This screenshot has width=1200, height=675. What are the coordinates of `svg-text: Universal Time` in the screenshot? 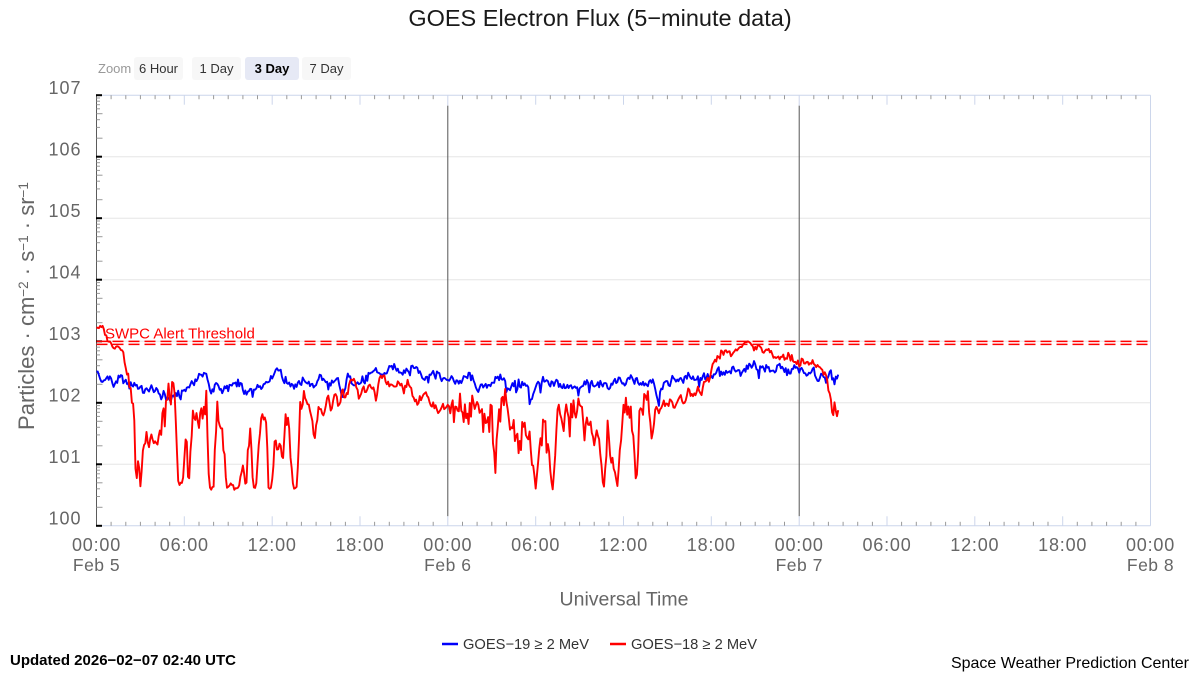 It's located at (624, 600).